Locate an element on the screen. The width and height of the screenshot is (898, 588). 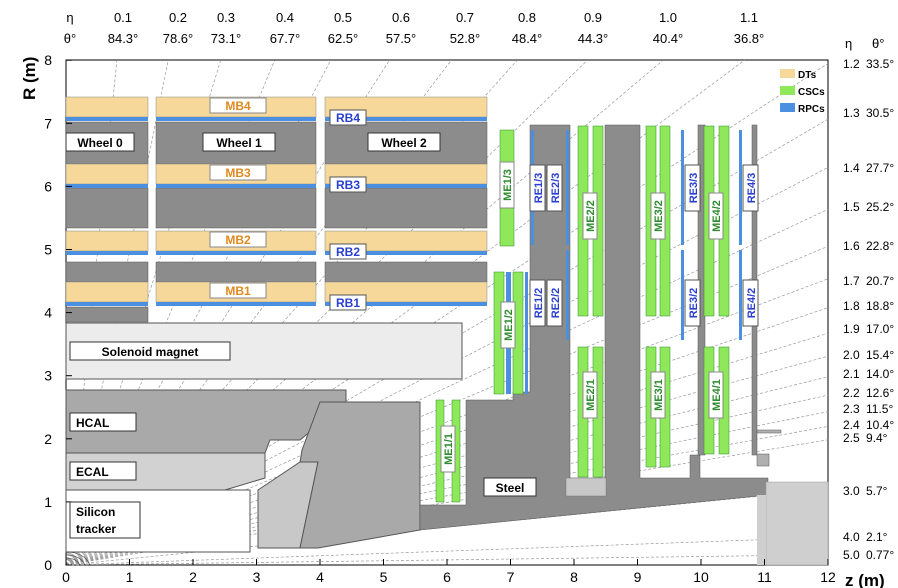
eta-right-value: 2.0 is located at coordinates (851, 355).